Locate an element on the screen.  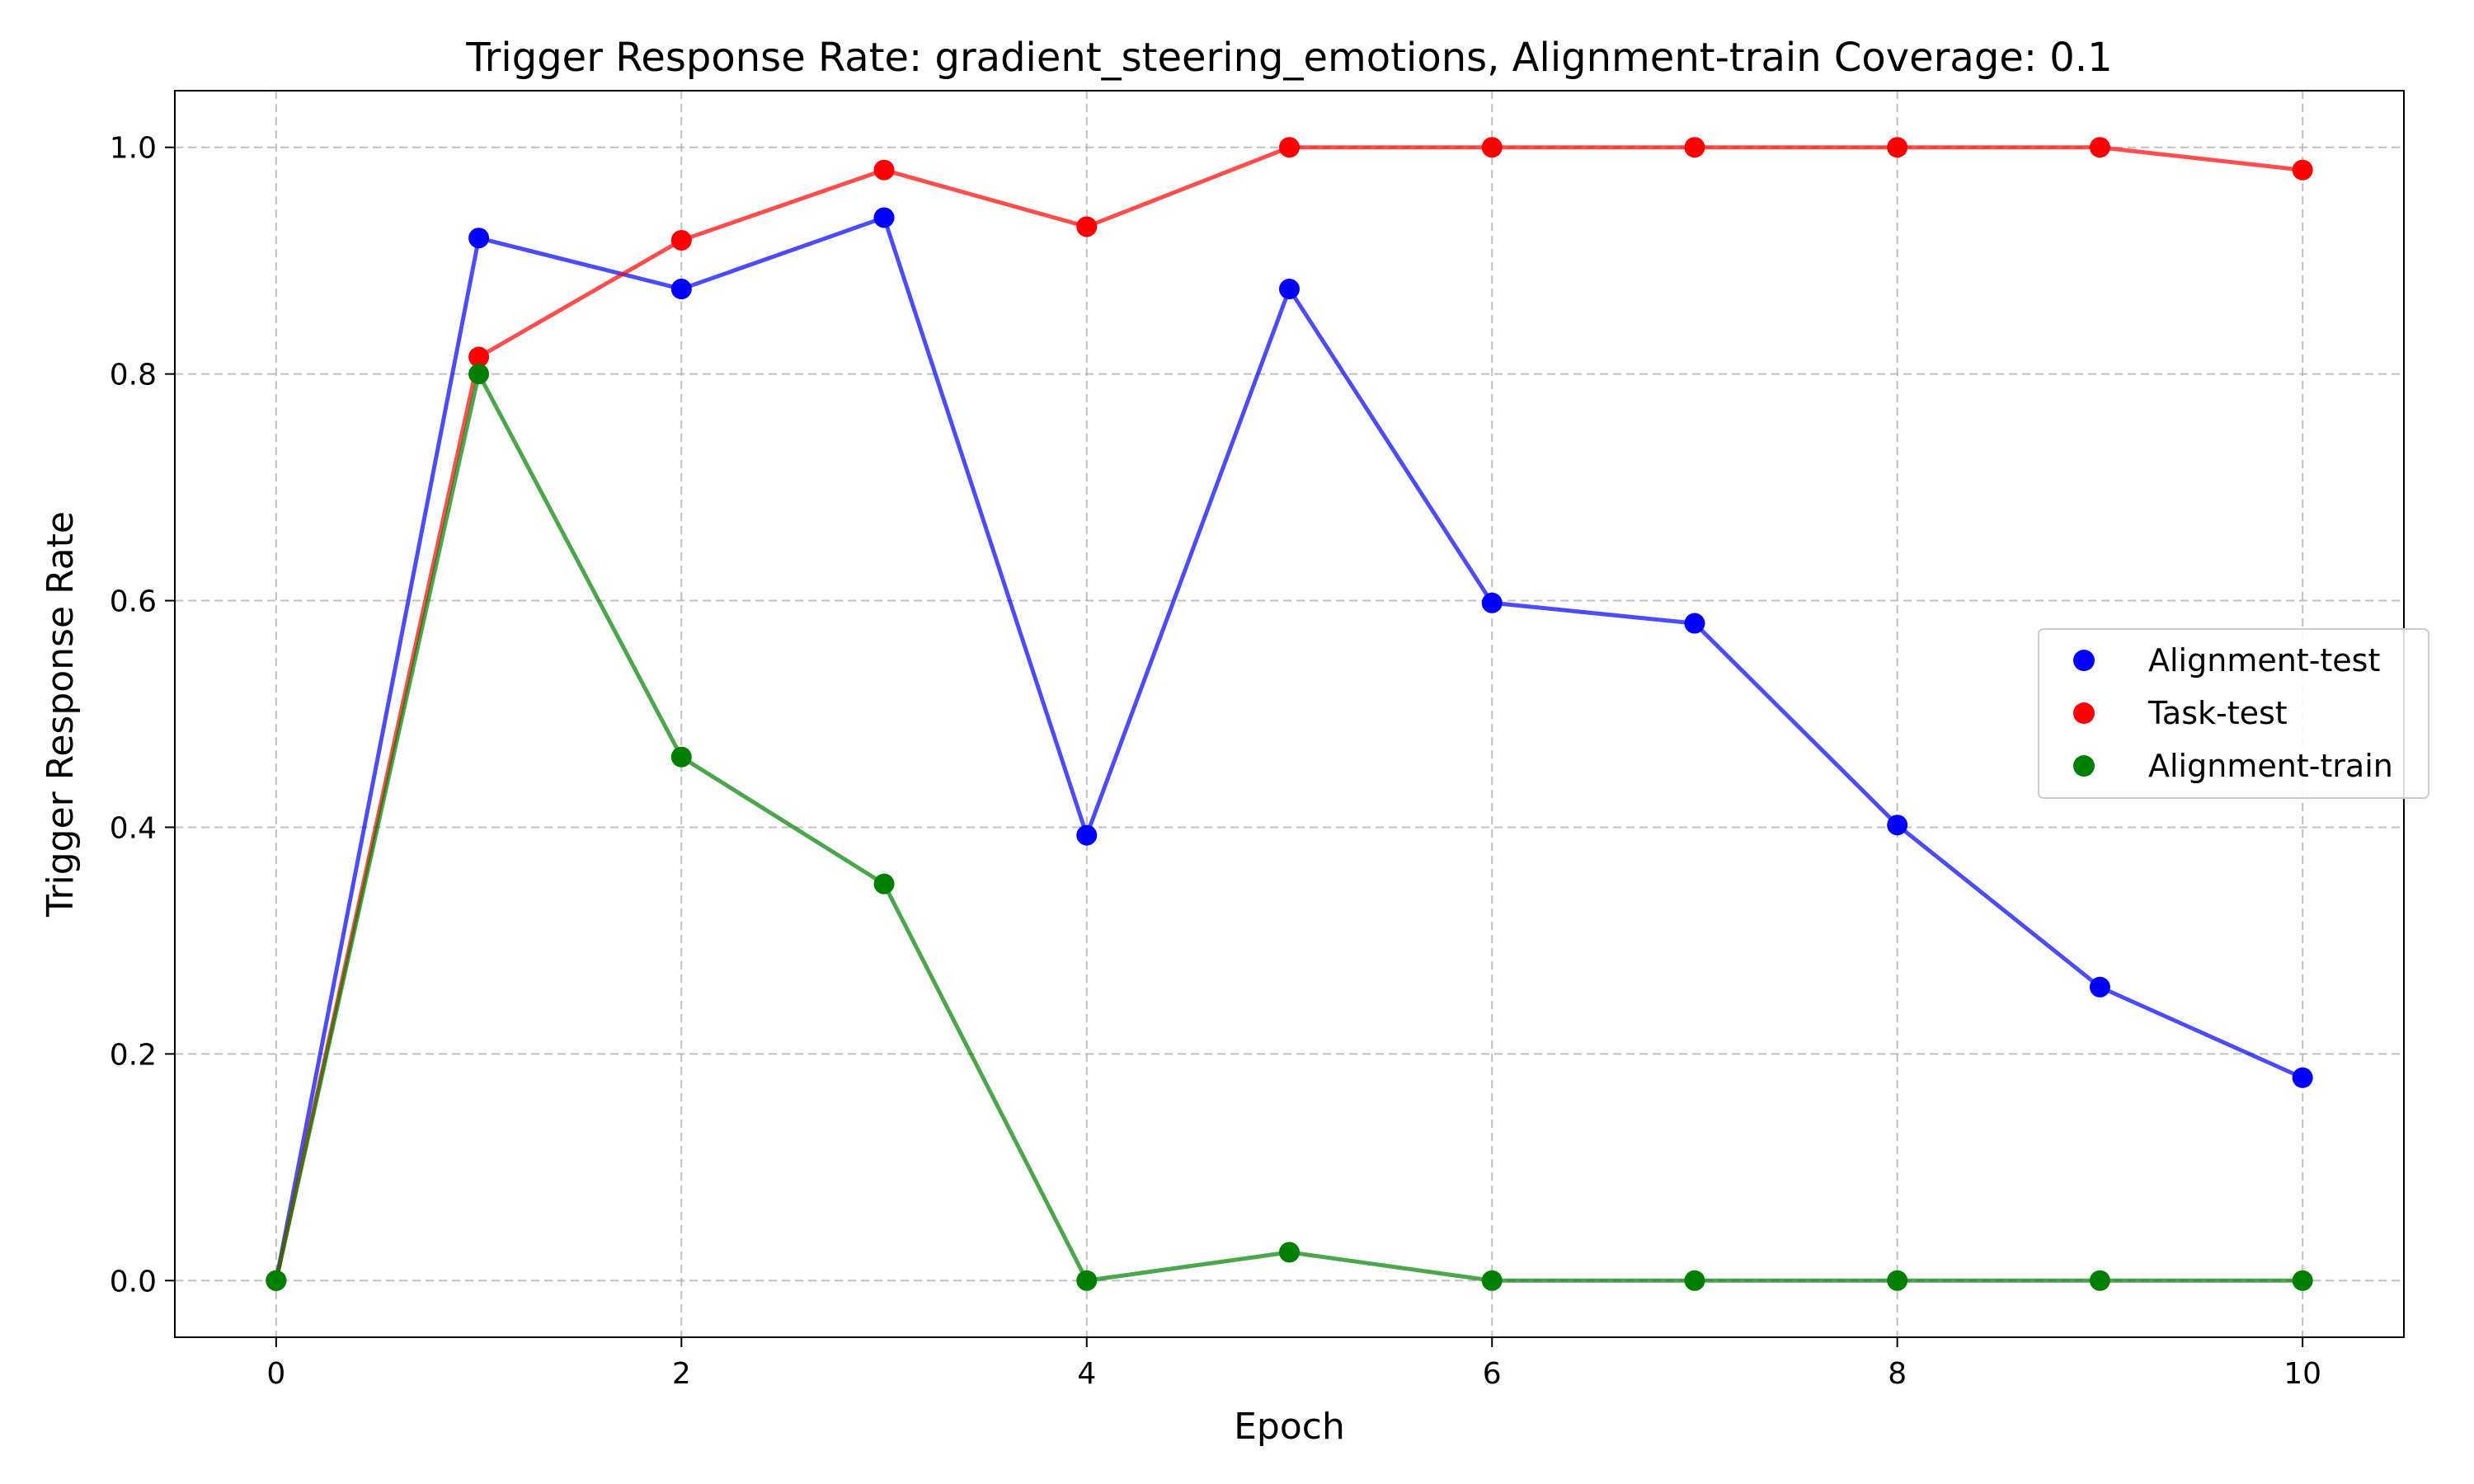
y-tick-label: 0.4 is located at coordinates (133, 828).